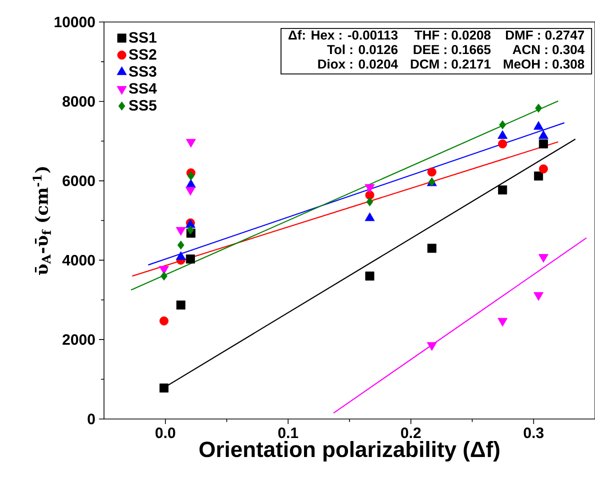 This screenshot has width=595, height=484. I want to click on y-tick-label: 4000, so click(78, 260).